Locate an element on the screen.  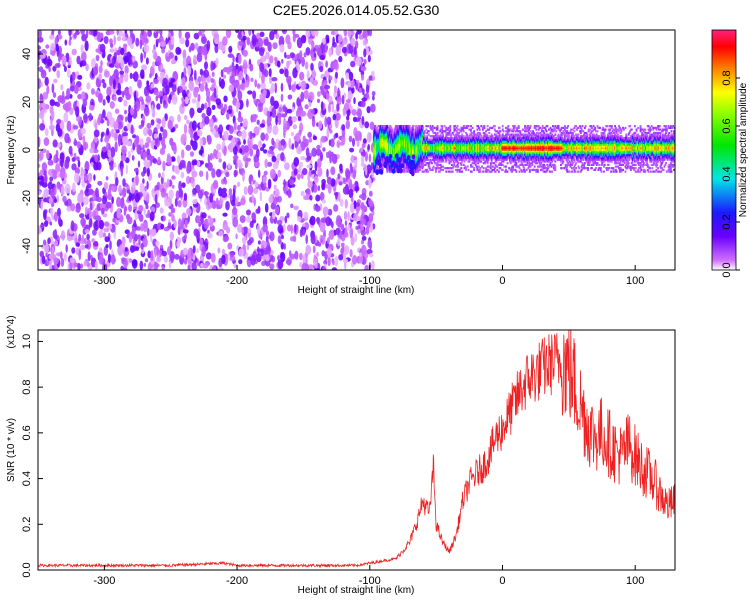
figure-title: C2E5.2026.014.05.52.G30 is located at coordinates (356, 10).